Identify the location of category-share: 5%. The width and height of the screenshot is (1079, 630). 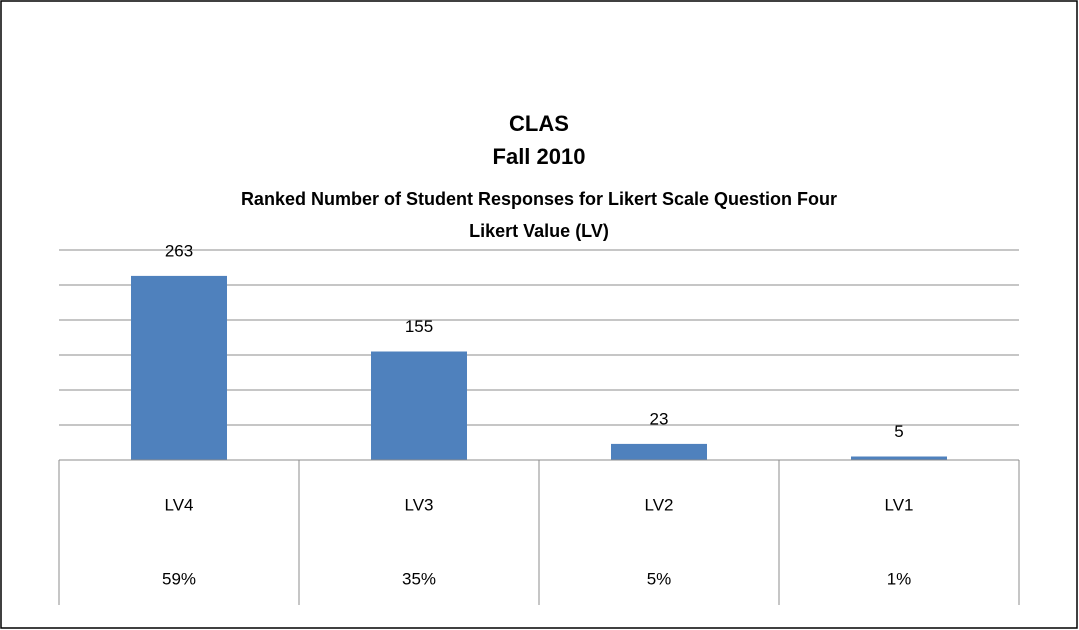
(659, 578).